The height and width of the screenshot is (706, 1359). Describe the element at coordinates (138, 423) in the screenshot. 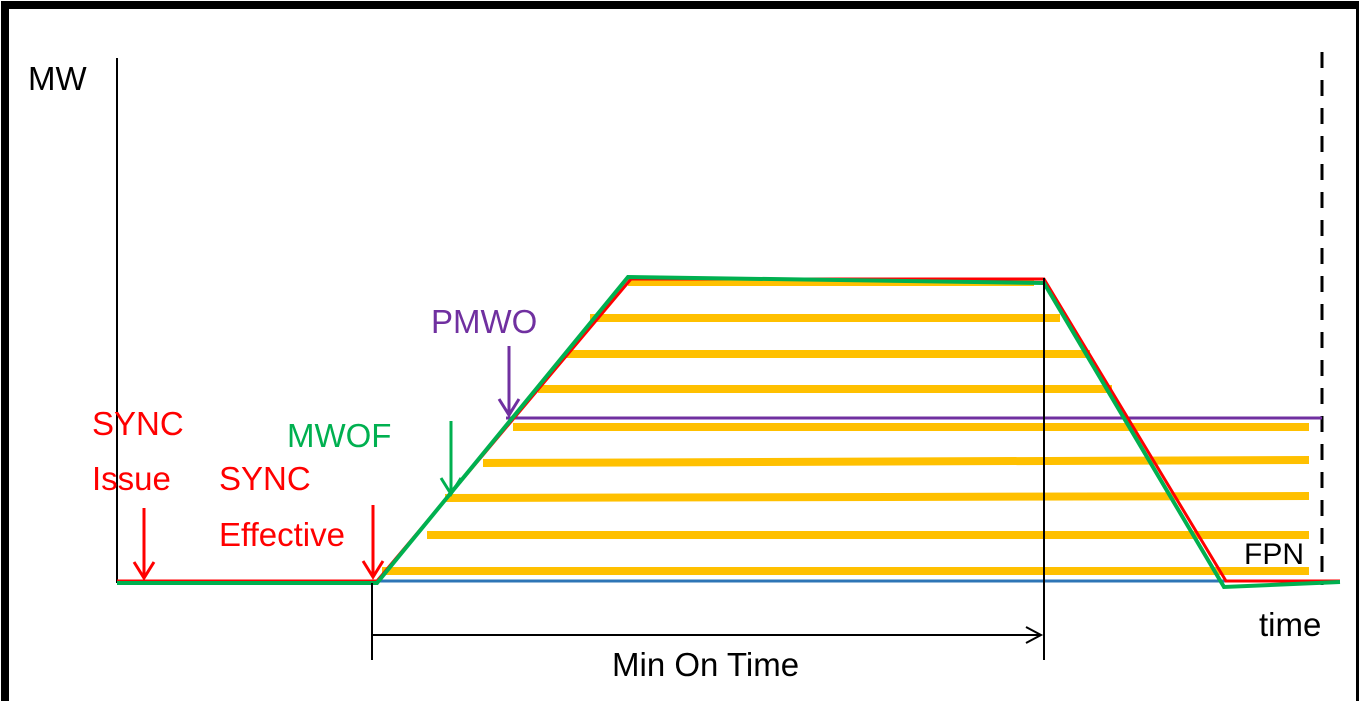

I see `sync-issue-label-line1: SYNC` at that location.